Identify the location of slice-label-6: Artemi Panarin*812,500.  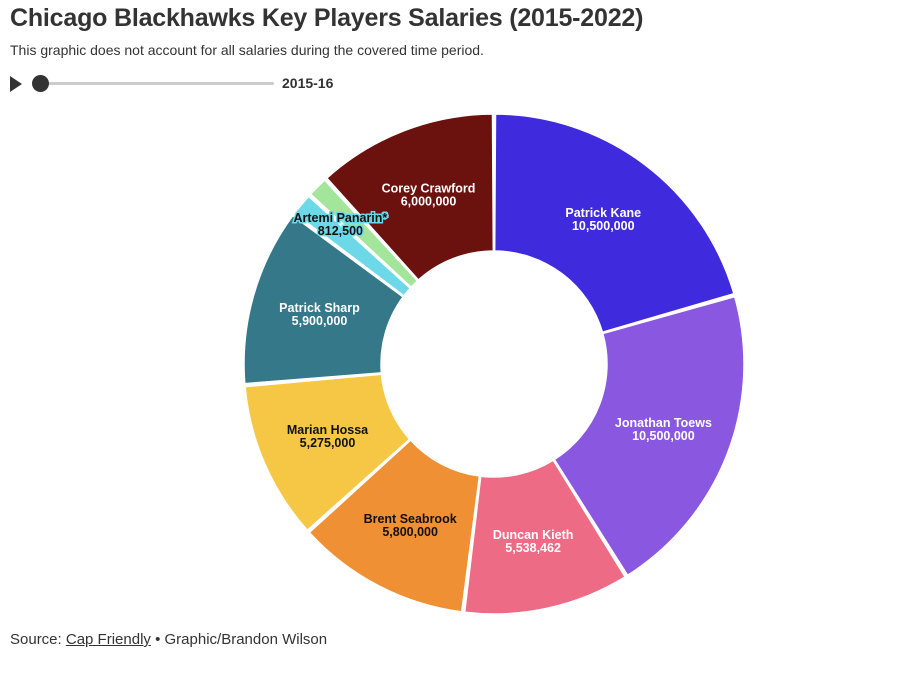
(340, 224).